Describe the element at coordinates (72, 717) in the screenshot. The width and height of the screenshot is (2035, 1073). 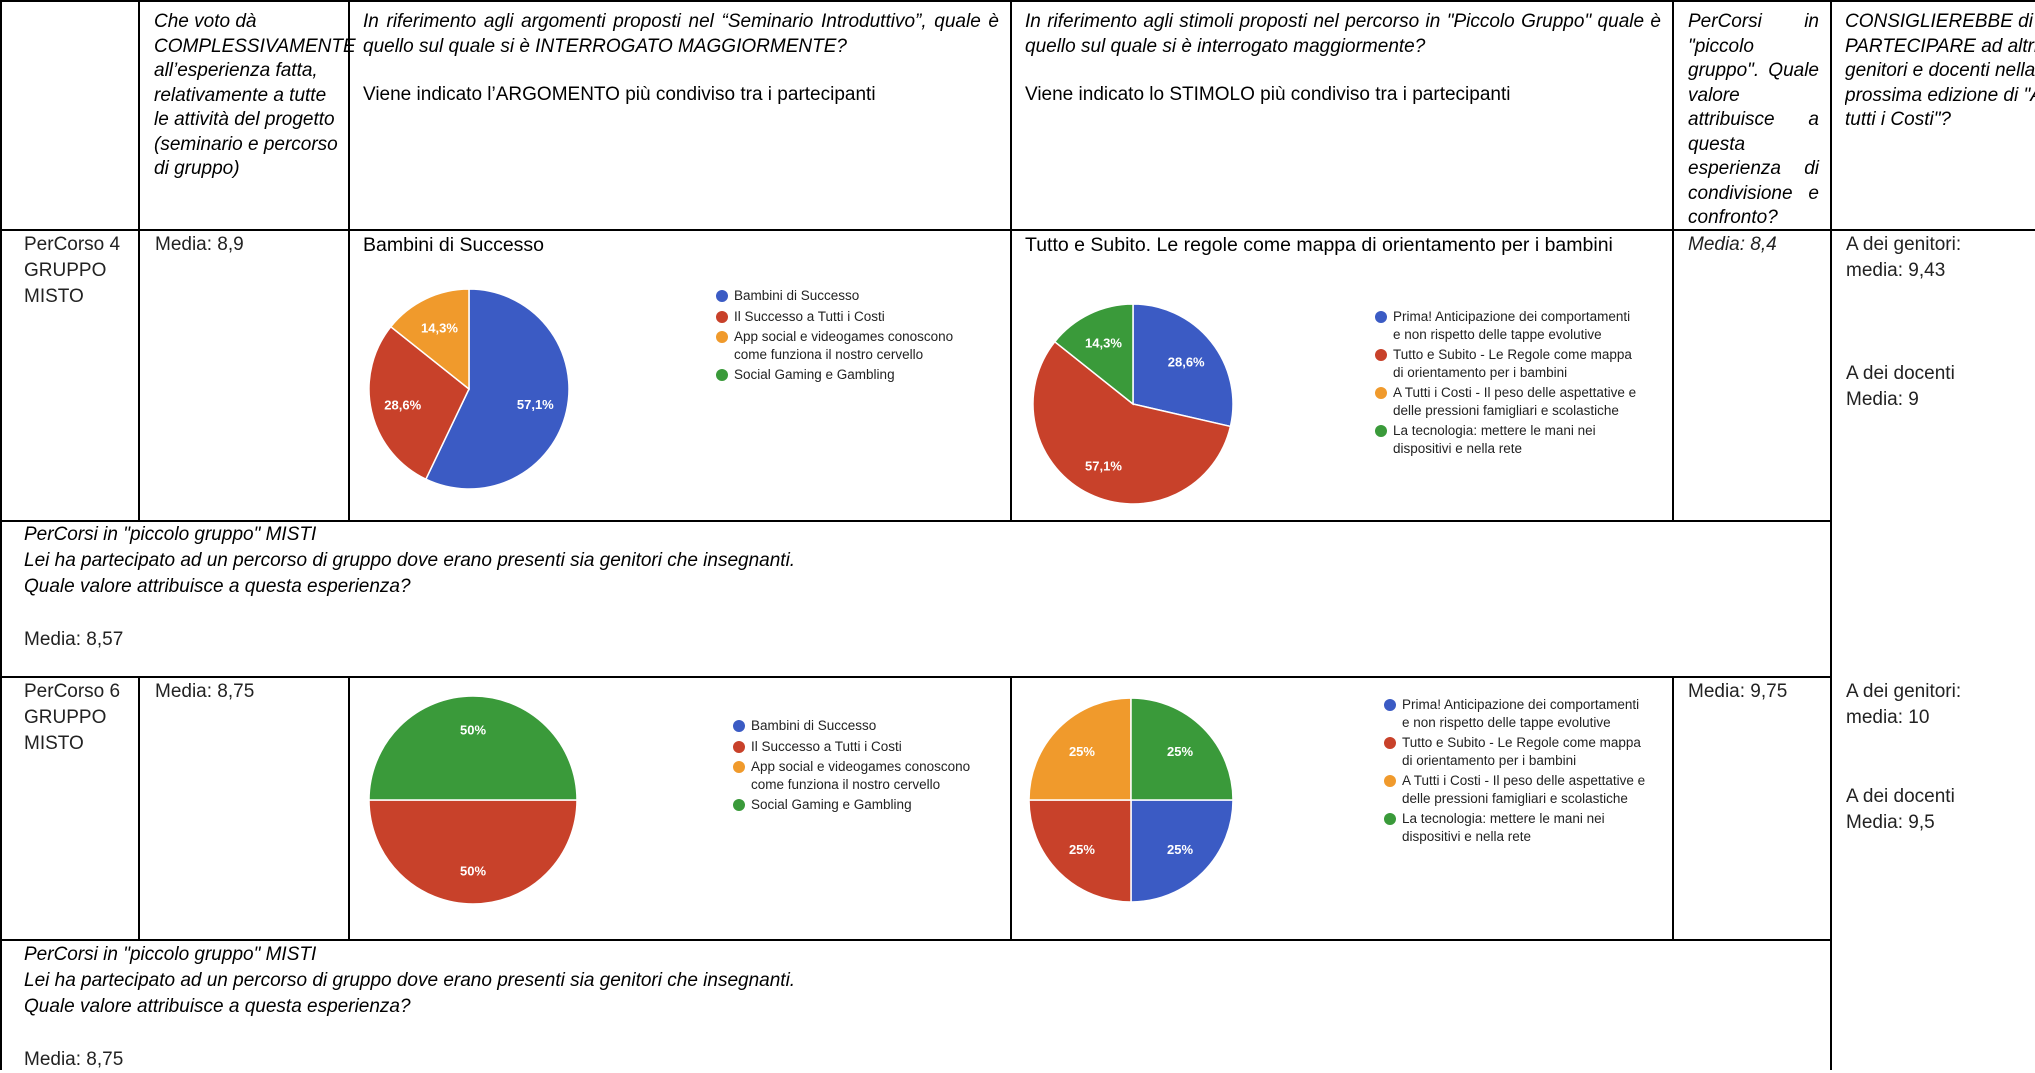
I see `row2-course-name: PerCorso 6 GRUPPO MISTO` at that location.